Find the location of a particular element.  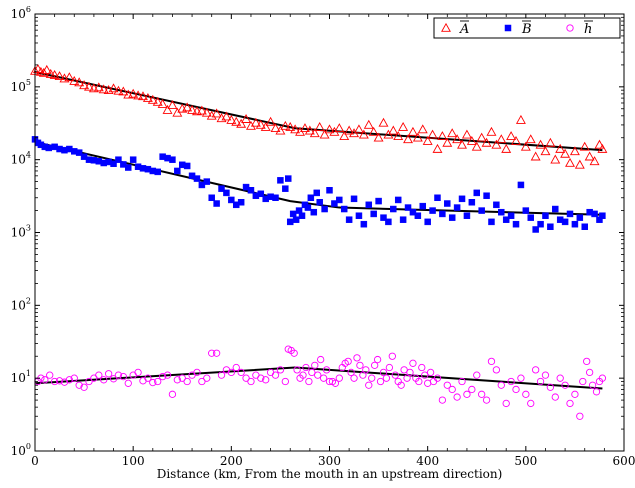

y-tick-exponent: 4 is located at coordinates (28, 155).